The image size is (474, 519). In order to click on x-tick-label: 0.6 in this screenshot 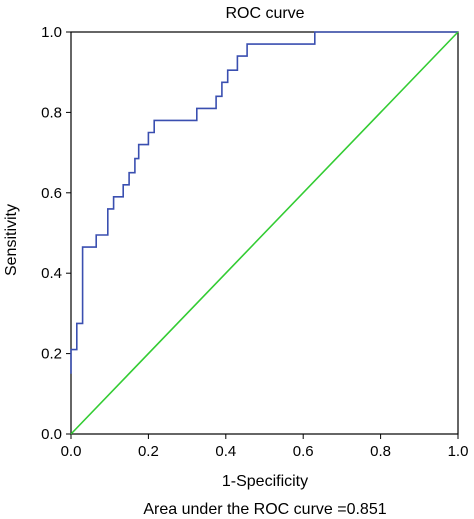, I will do `click(303, 451)`.